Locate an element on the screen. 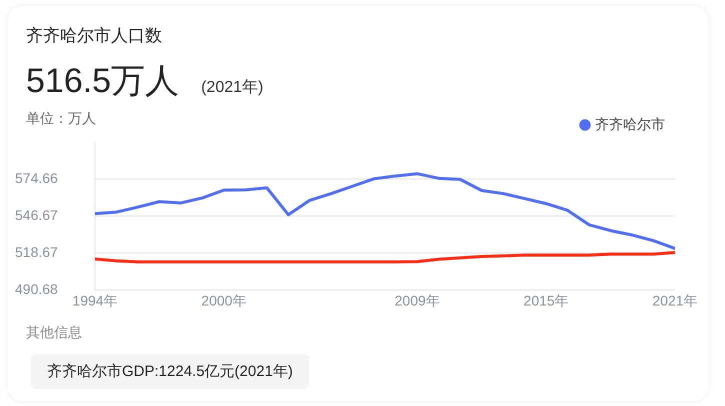 Image resolution: width=725 pixels, height=406 pixels. x-tick-label: 2000年 is located at coordinates (223, 300).